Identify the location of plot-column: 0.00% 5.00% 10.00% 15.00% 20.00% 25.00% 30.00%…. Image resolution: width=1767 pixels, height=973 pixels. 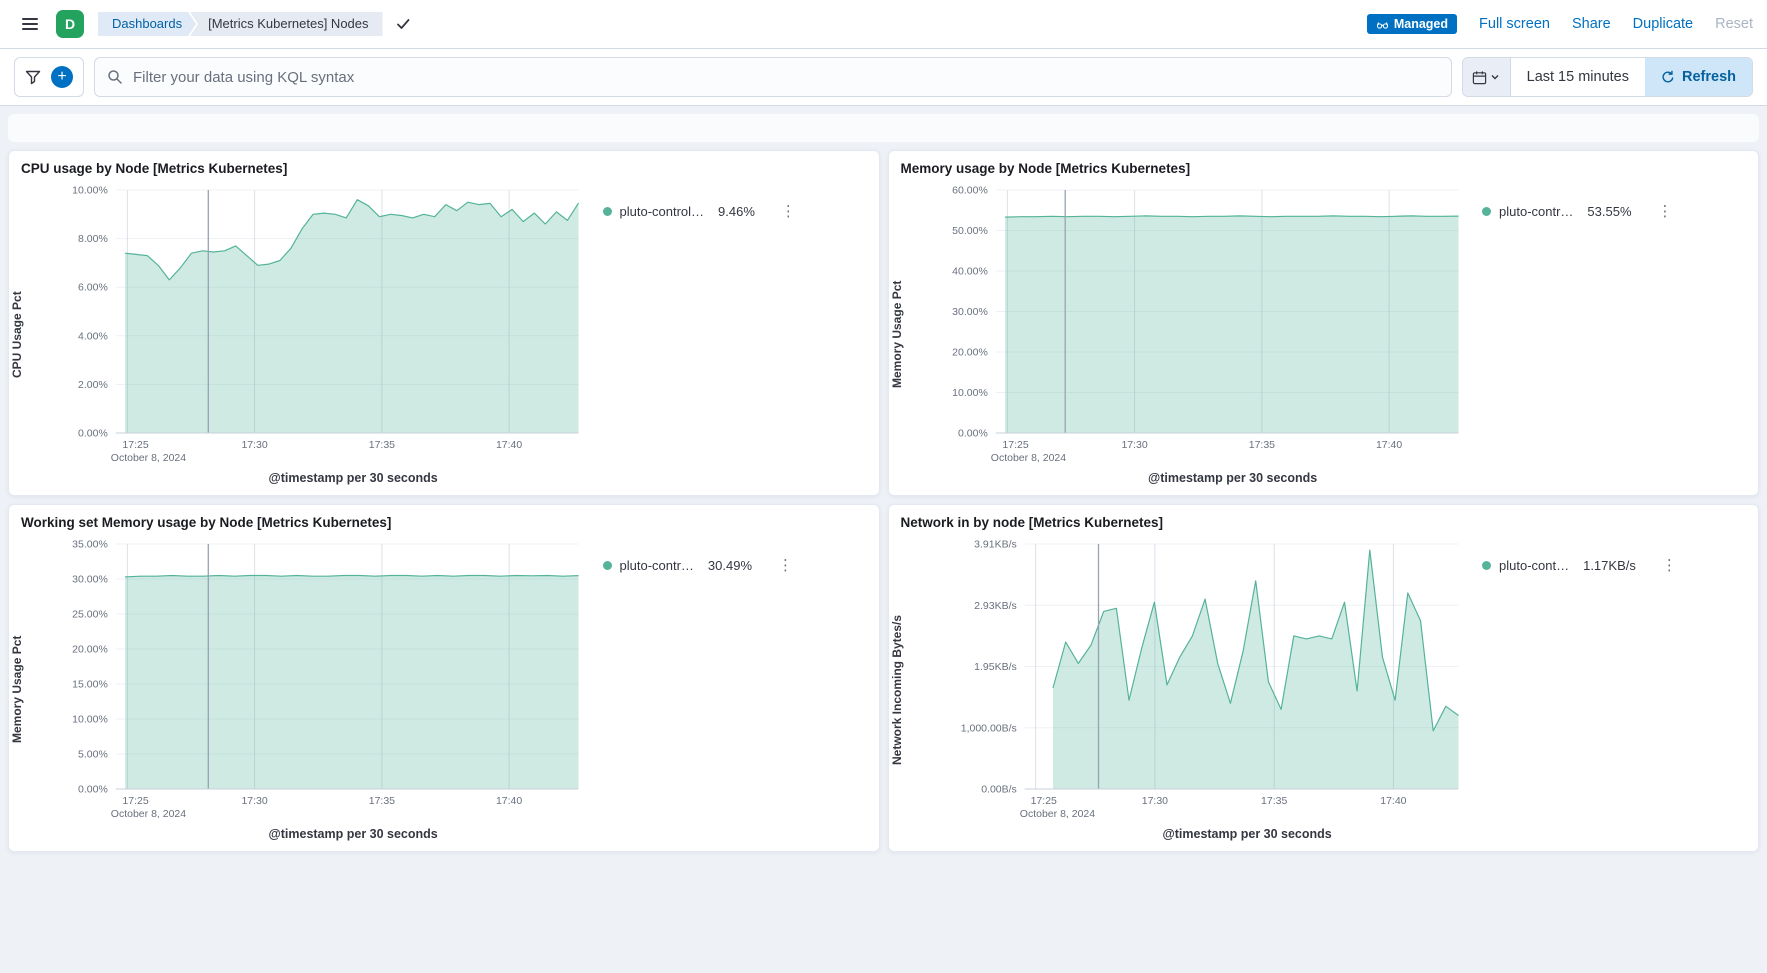
(330, 689).